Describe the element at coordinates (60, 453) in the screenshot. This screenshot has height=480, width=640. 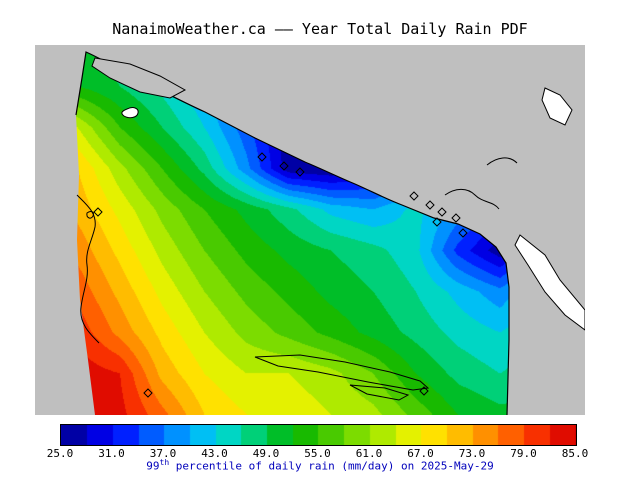
I see `colorbar-tick-label: 25.0` at that location.